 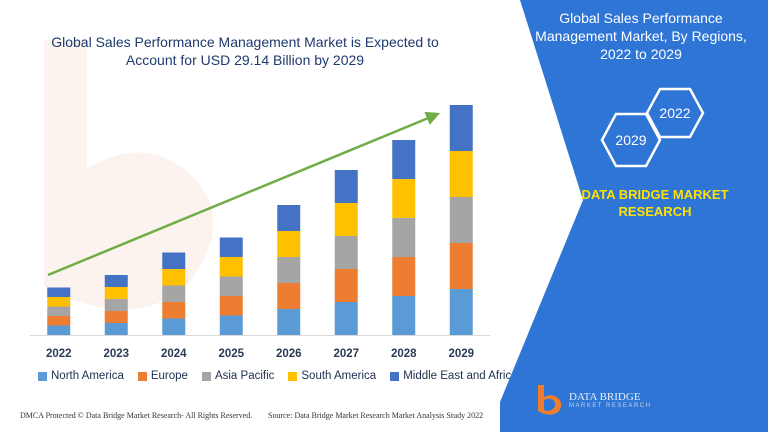 I want to click on bar-2025-south-america, so click(x=231, y=267).